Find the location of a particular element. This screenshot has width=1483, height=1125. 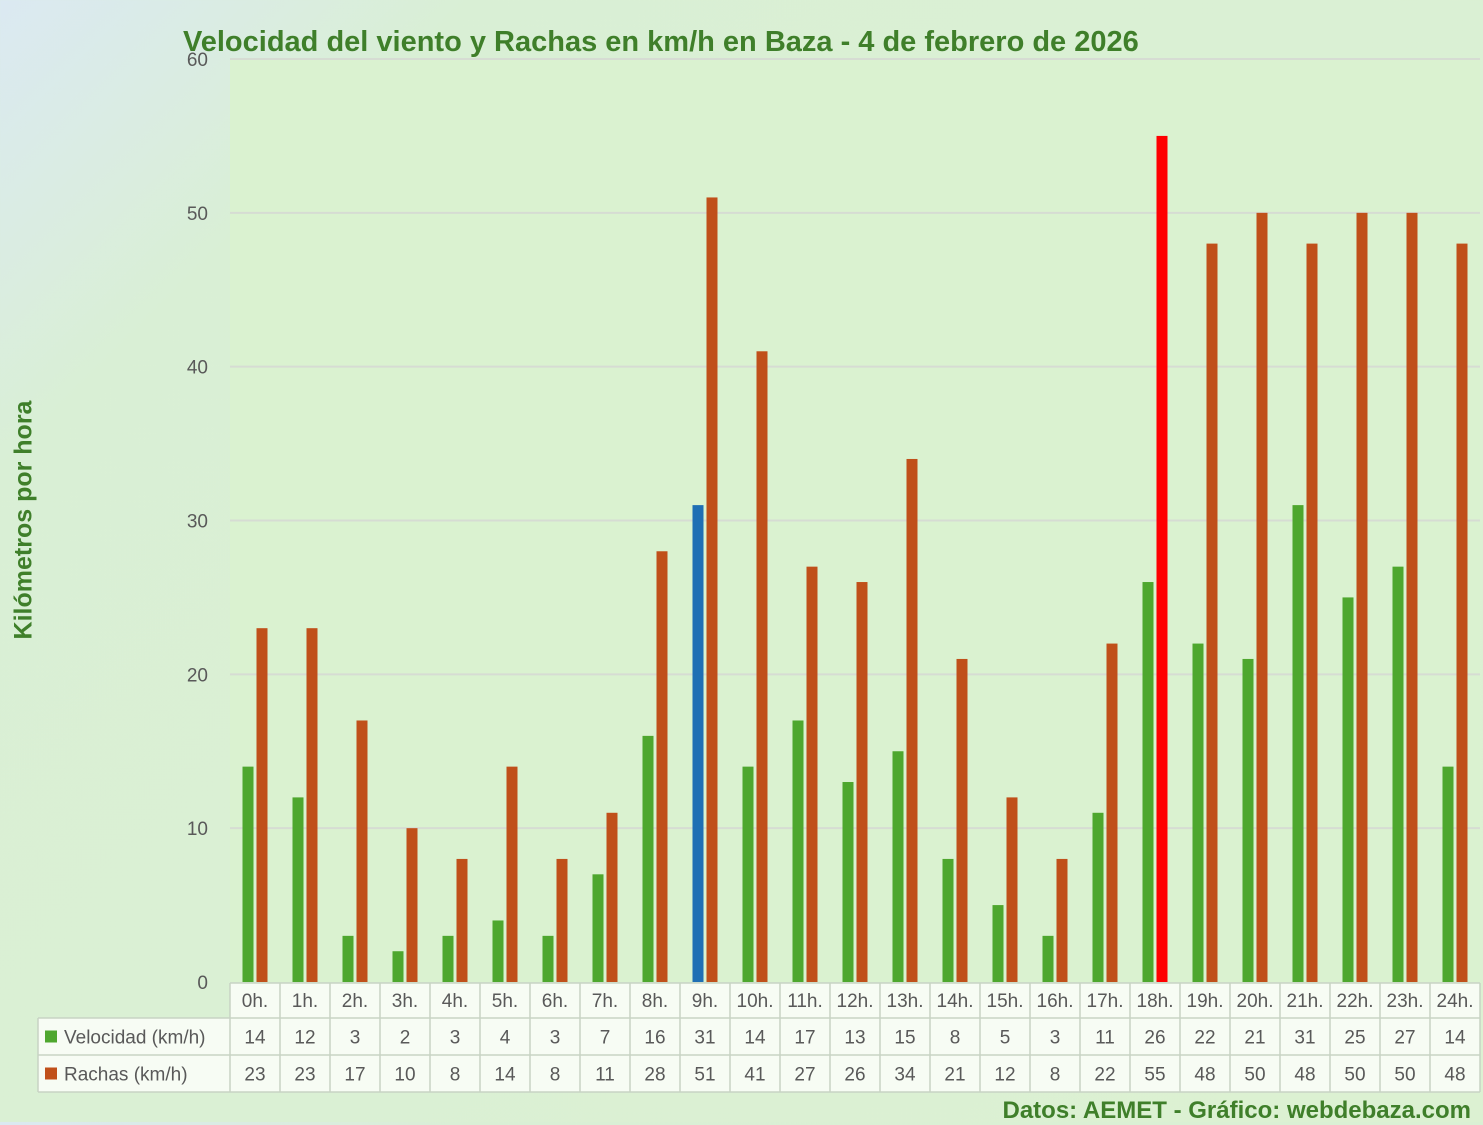

data-label-rachas-3: 10 is located at coordinates (404, 1075).